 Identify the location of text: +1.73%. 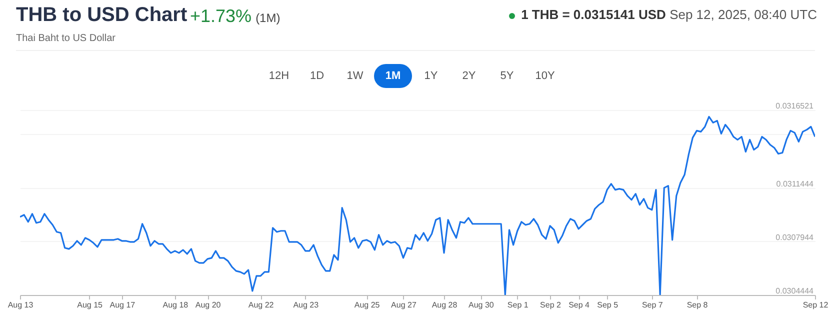
(221, 16).